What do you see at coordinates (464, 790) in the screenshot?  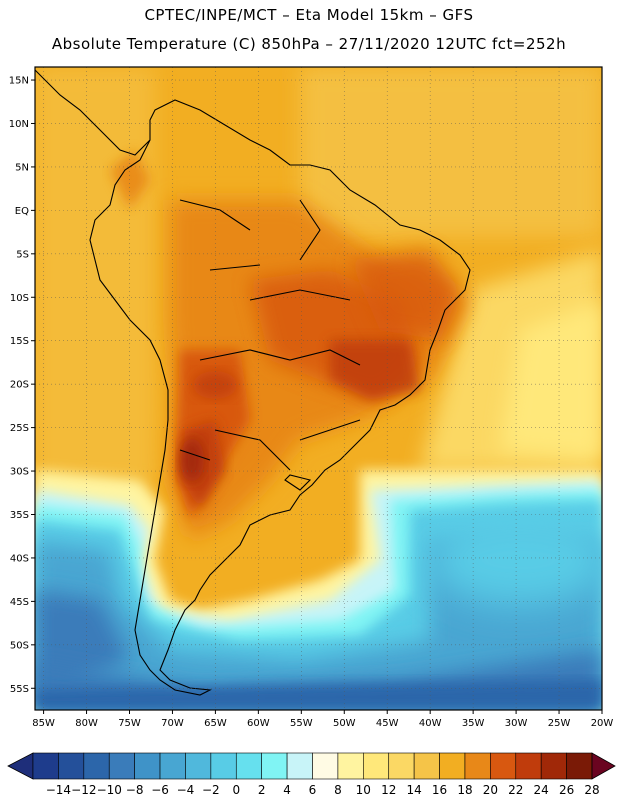 I see `colorbar-label: 18` at bounding box center [464, 790].